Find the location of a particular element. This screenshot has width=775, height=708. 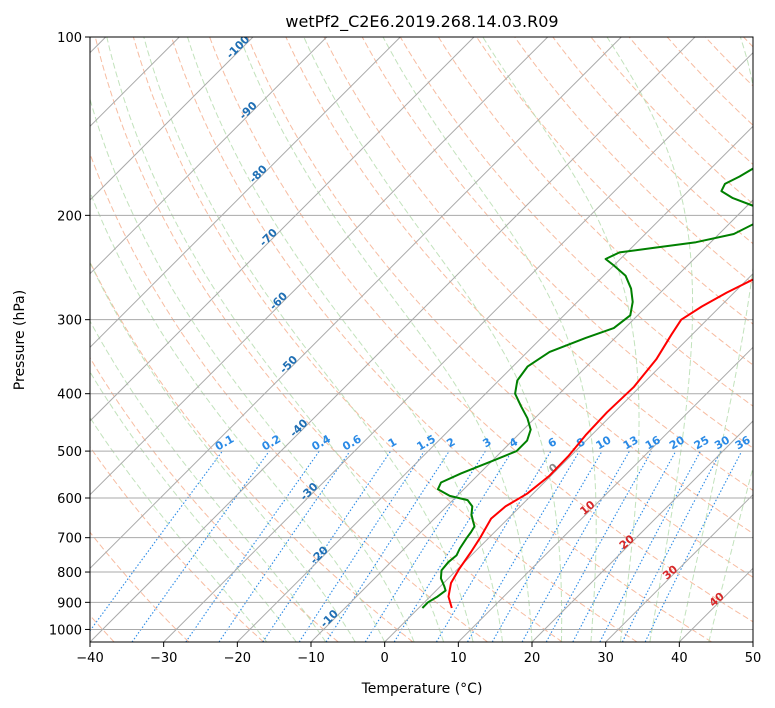

x-tick-label: 40 is located at coordinates (679, 658).